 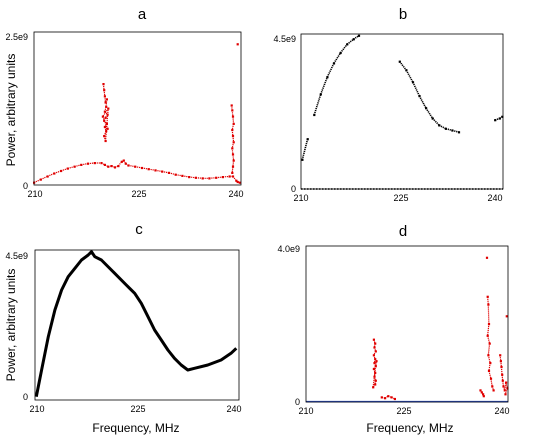 I want to click on panel-a-ytick-top: 2.5e9, so click(x=16, y=37).